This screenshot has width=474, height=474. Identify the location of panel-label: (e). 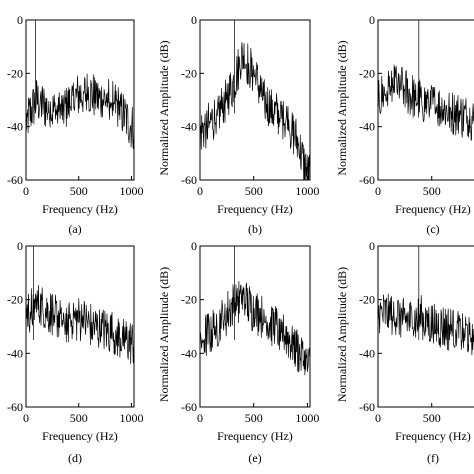
(254, 458).